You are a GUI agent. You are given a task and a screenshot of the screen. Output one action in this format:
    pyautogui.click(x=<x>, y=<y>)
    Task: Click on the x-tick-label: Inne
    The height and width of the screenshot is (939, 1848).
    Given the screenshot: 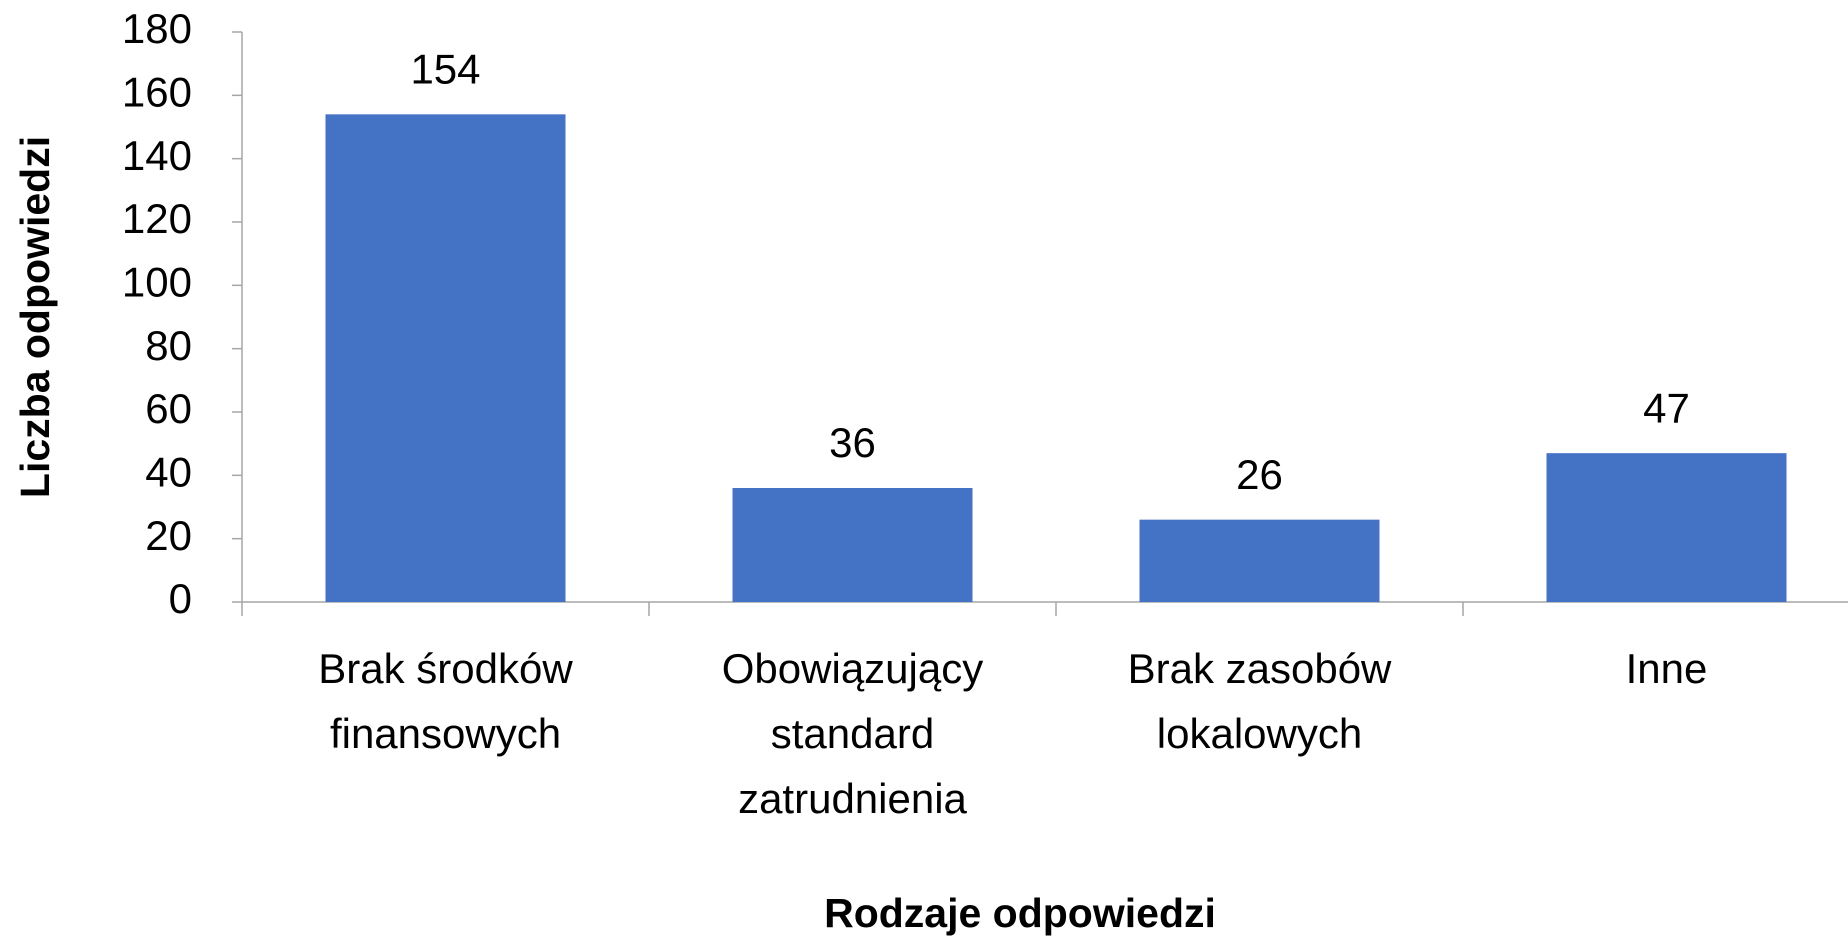 What is the action you would take?
    pyautogui.click(x=1667, y=668)
    